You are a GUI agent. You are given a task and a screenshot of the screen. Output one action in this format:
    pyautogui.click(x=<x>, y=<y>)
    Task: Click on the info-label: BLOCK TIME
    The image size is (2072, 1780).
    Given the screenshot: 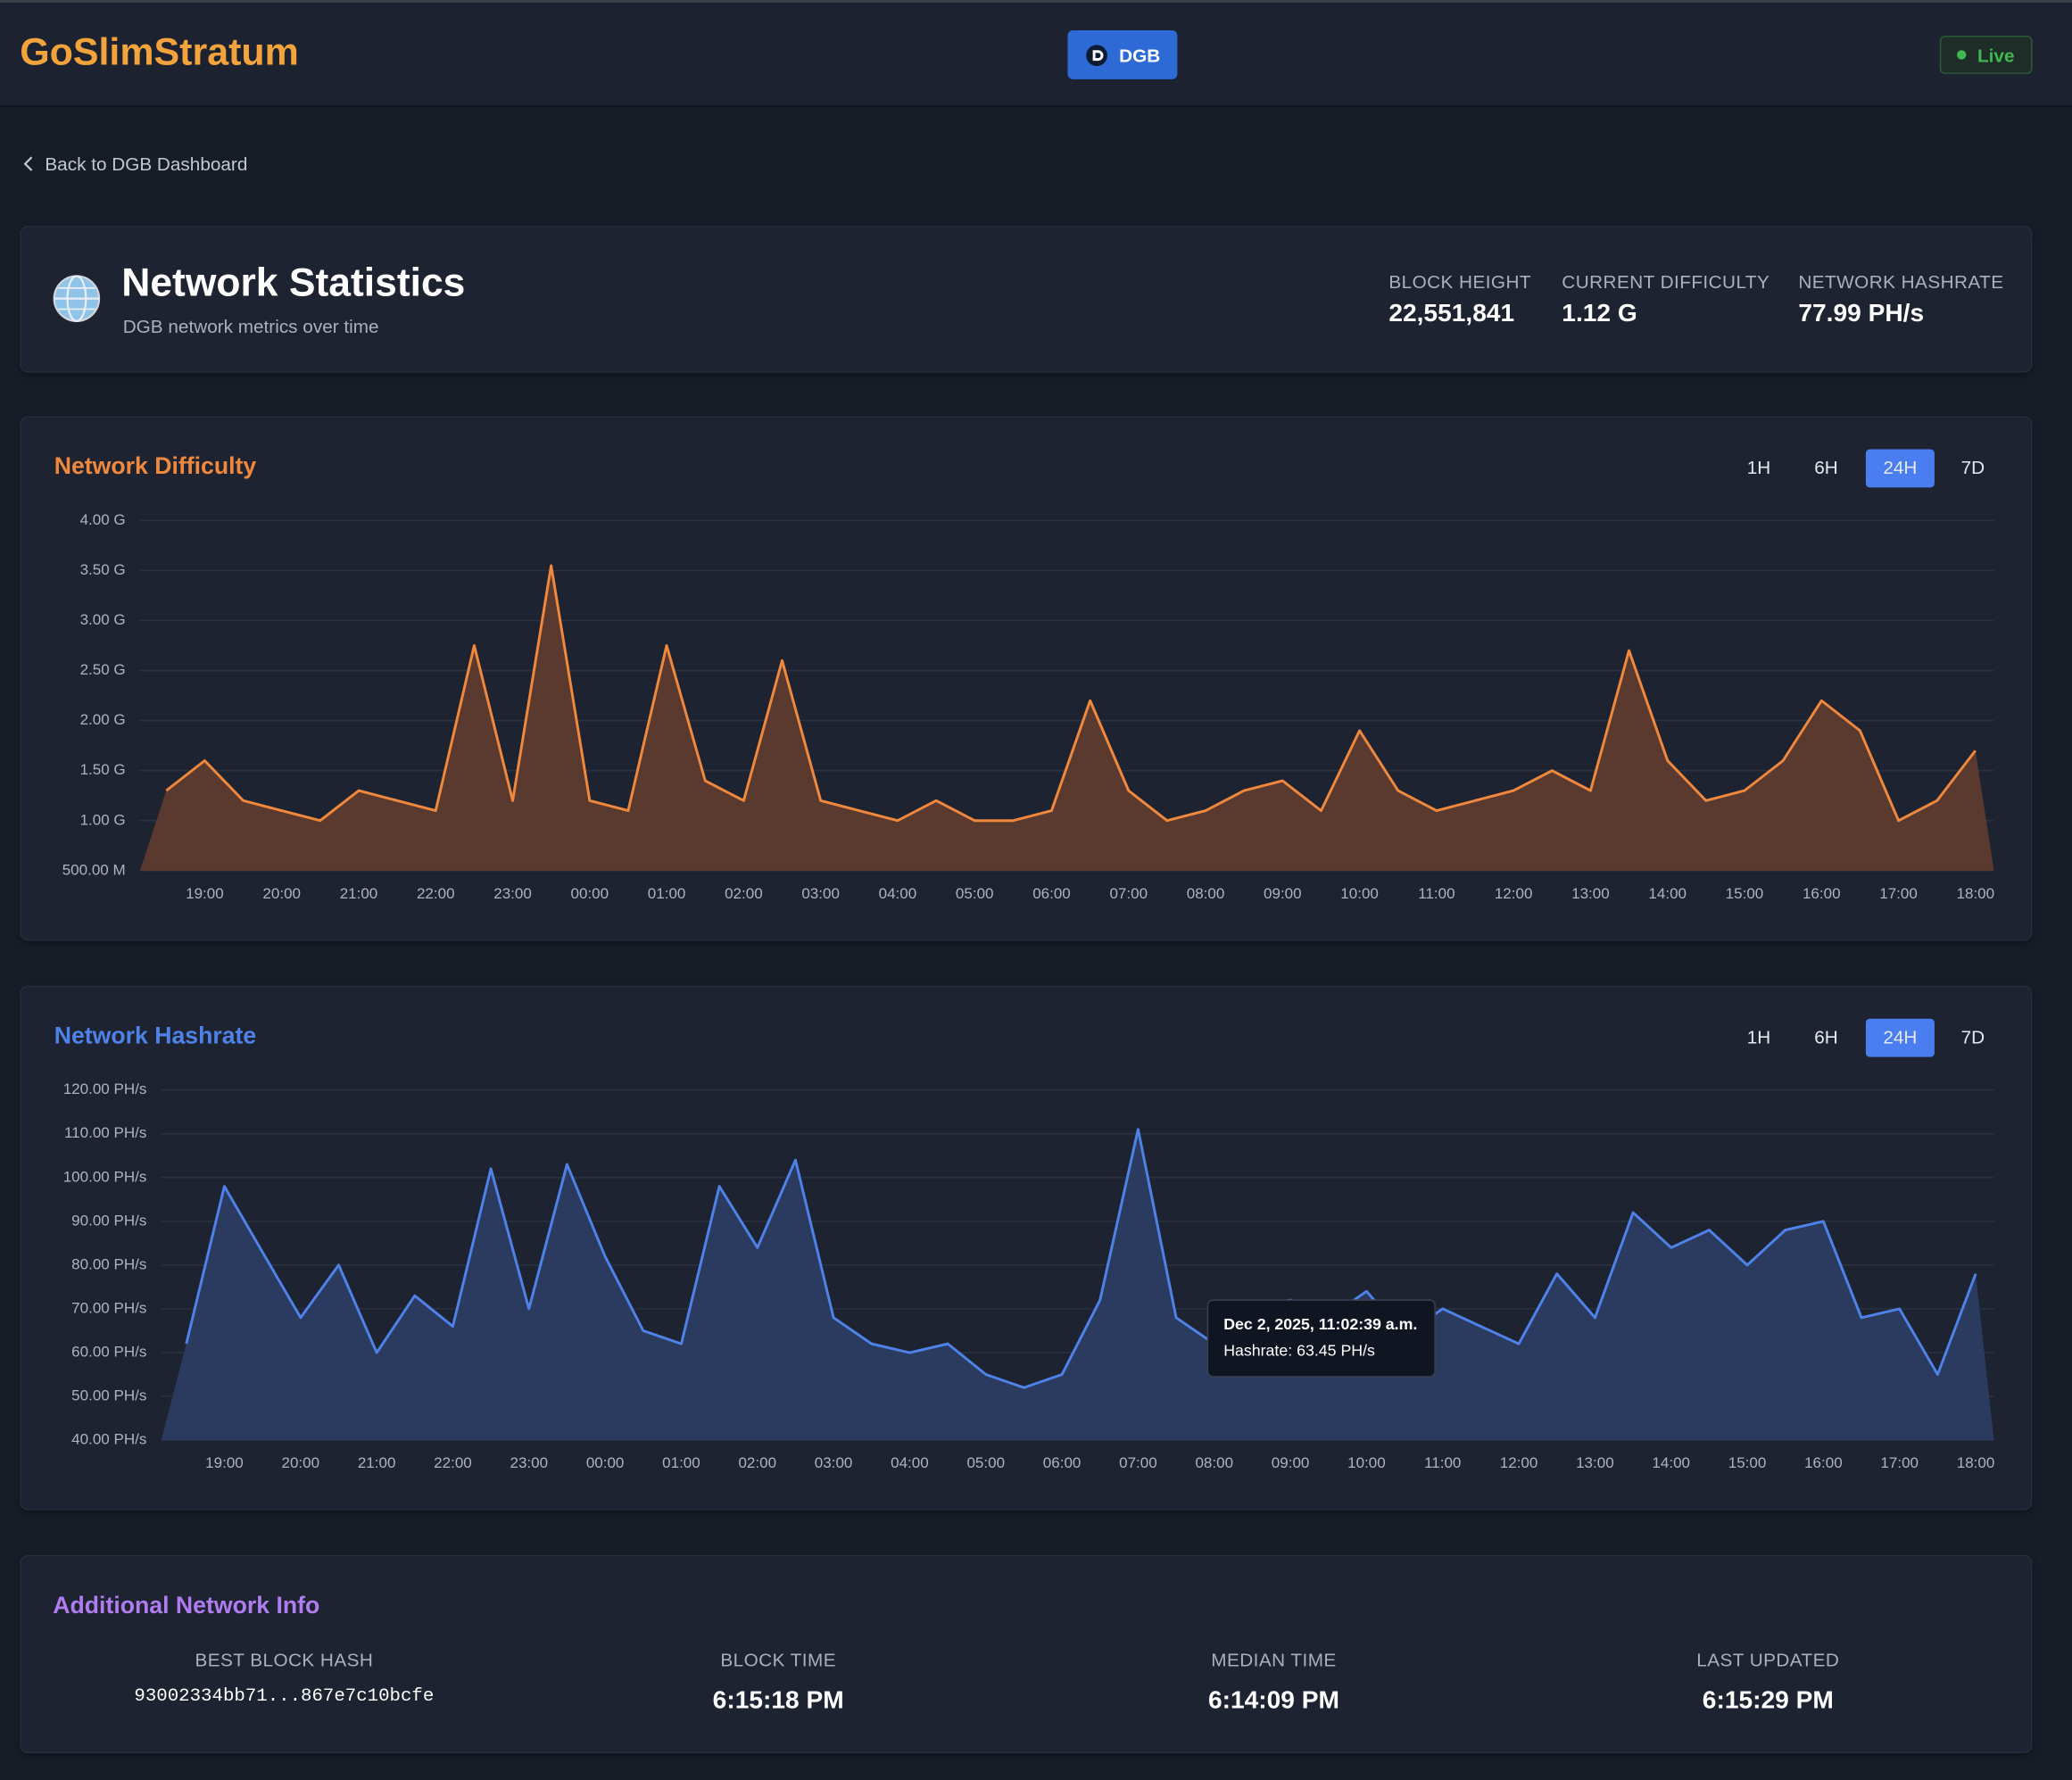 What is the action you would take?
    pyautogui.click(x=778, y=1659)
    